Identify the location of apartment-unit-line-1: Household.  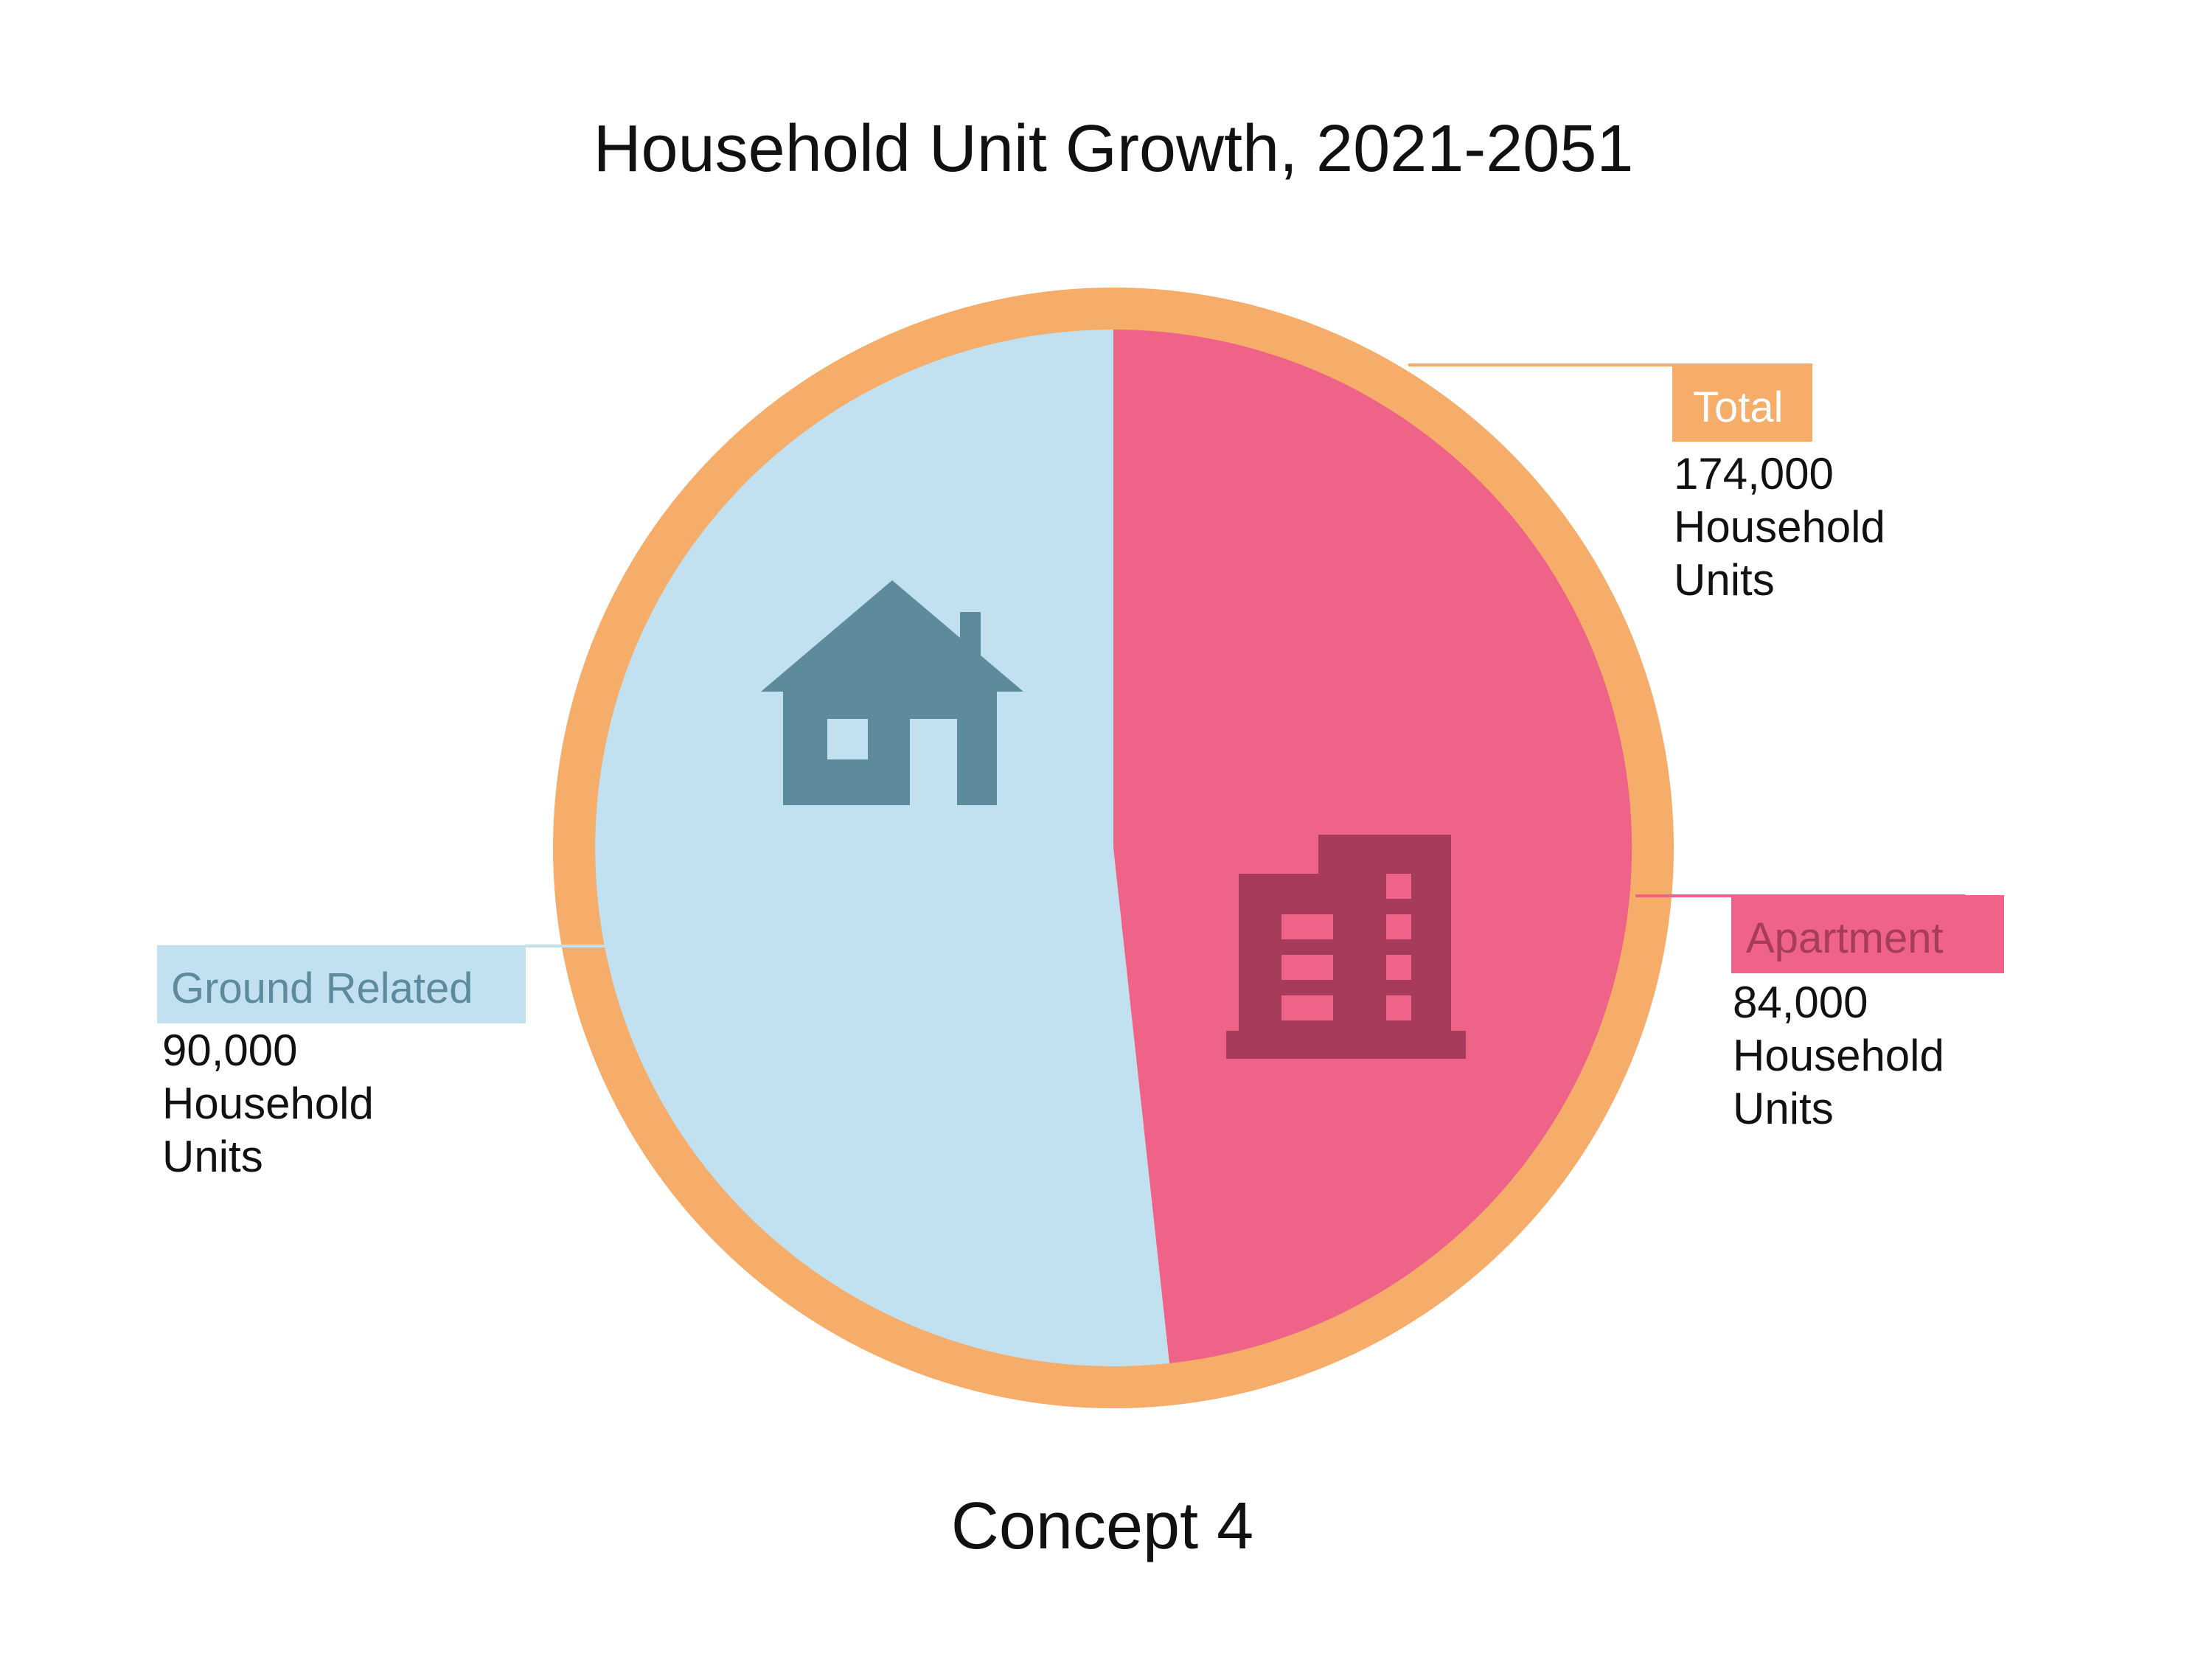
(1838, 1055).